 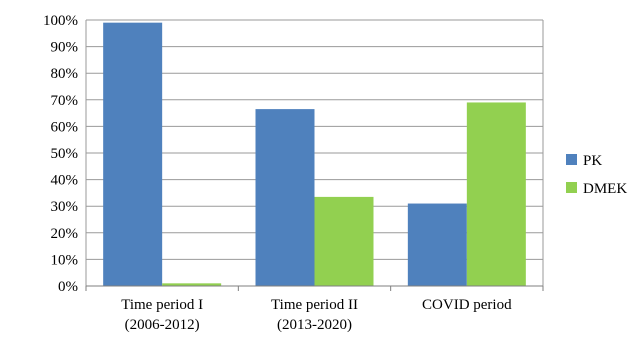 I want to click on y-tick-label: 70%, so click(x=65, y=101).